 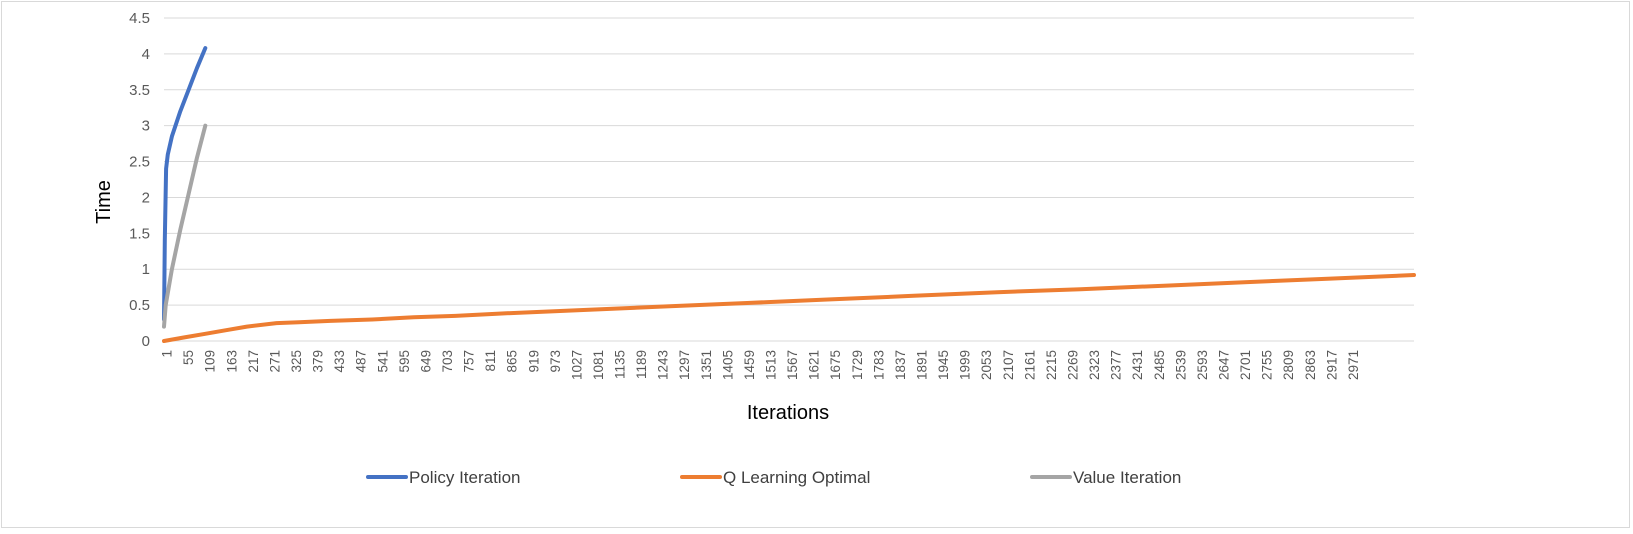 I want to click on x-tick-label: 2161, so click(x=1029, y=365).